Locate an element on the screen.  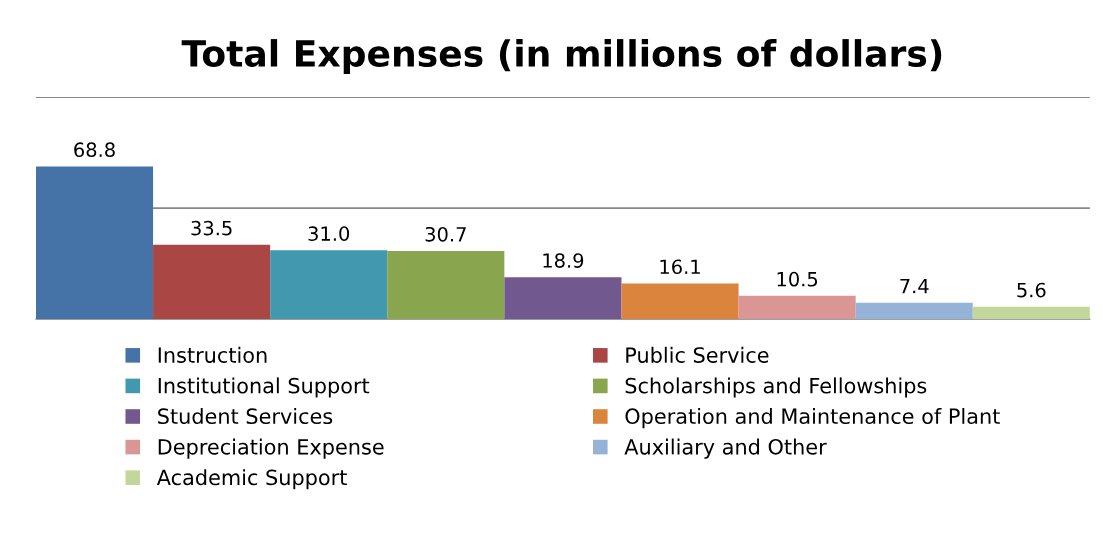
legend-label: Auxiliary and Other is located at coordinates (725, 448).